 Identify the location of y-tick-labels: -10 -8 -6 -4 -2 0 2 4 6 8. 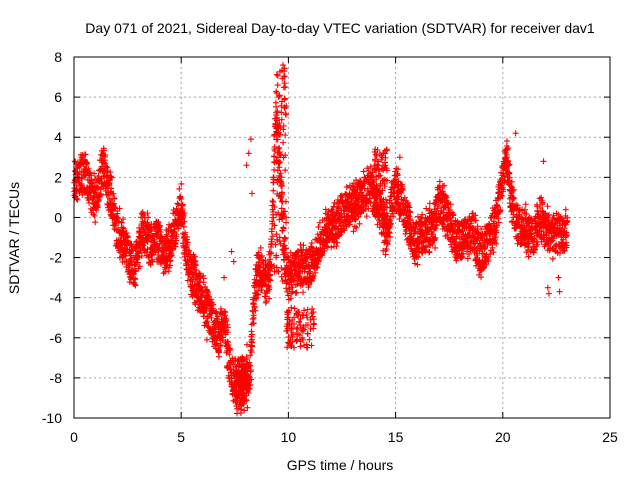
(52, 237).